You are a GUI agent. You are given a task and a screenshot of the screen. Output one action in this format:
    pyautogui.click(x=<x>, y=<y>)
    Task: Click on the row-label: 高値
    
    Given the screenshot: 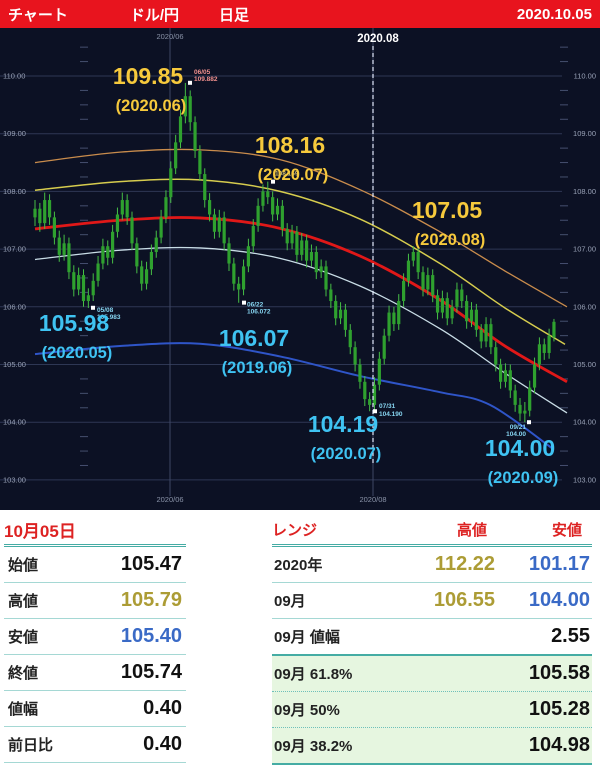 What is the action you would take?
    pyautogui.click(x=23, y=601)
    